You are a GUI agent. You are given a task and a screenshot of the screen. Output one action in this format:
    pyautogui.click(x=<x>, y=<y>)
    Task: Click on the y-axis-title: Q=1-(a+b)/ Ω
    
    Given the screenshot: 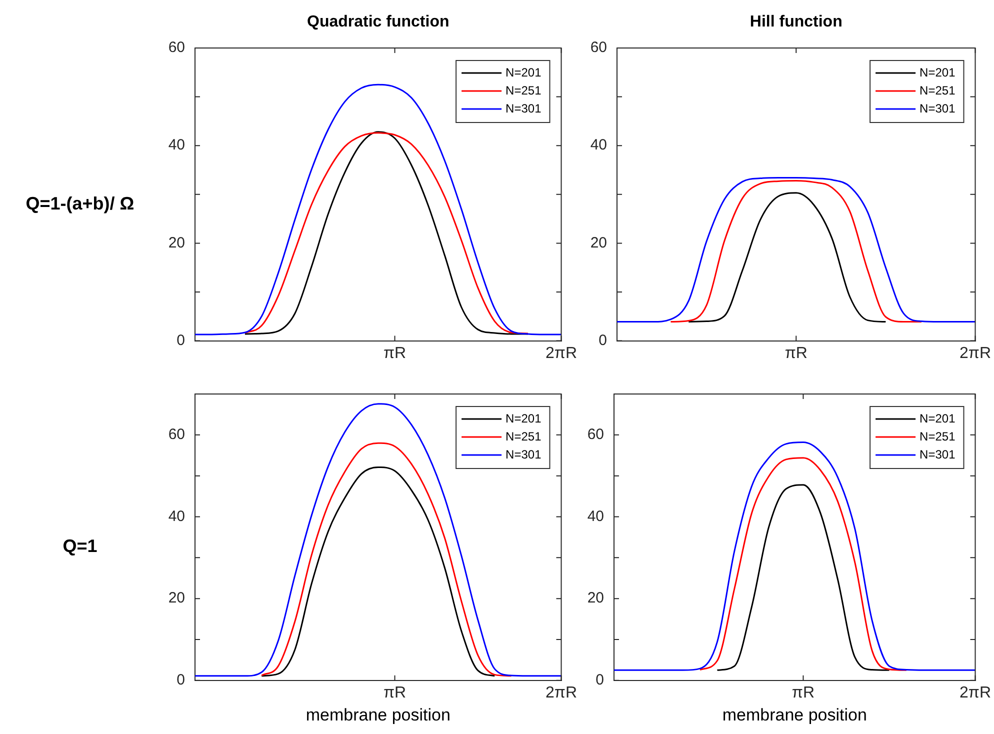 What is the action you would take?
    pyautogui.click(x=80, y=203)
    